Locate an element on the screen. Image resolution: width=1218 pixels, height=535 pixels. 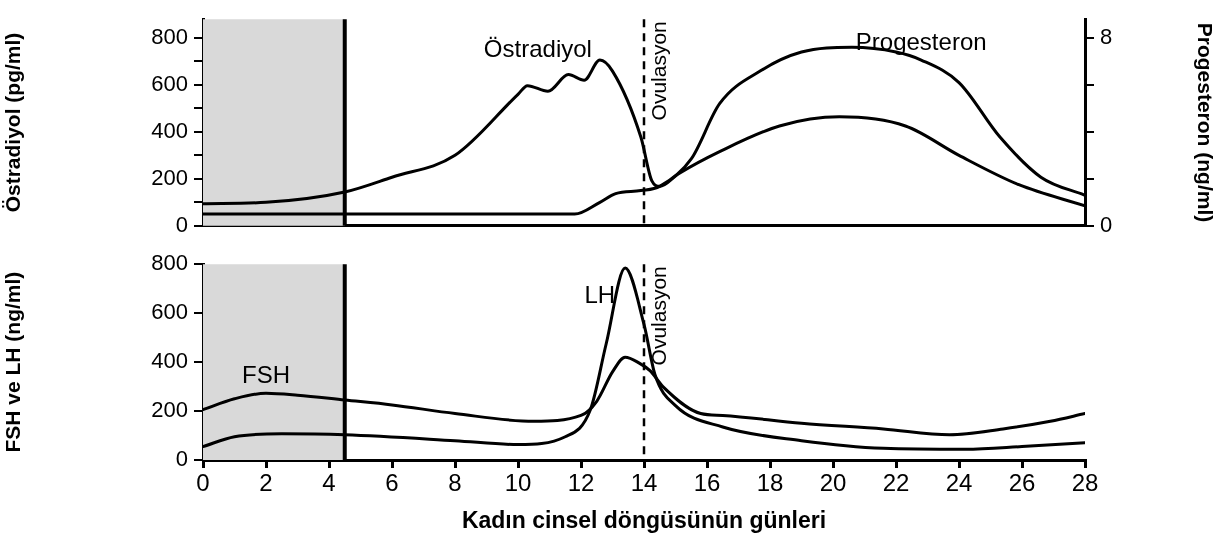
y2-tick-label: 8 is located at coordinates (1106, 37).